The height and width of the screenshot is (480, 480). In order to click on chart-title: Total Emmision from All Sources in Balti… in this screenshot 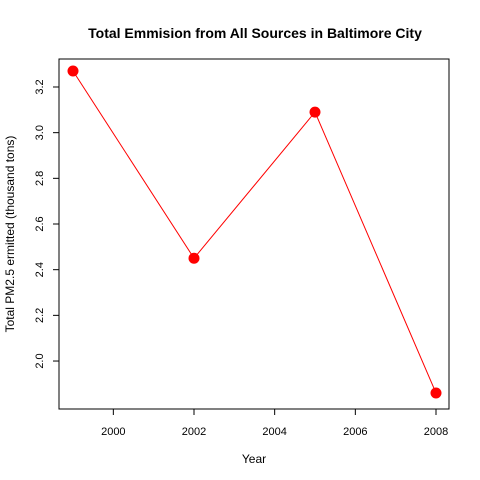, I will do `click(255, 33)`.